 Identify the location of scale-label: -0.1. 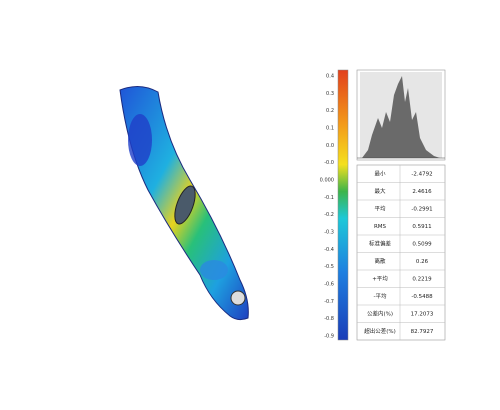
(329, 198).